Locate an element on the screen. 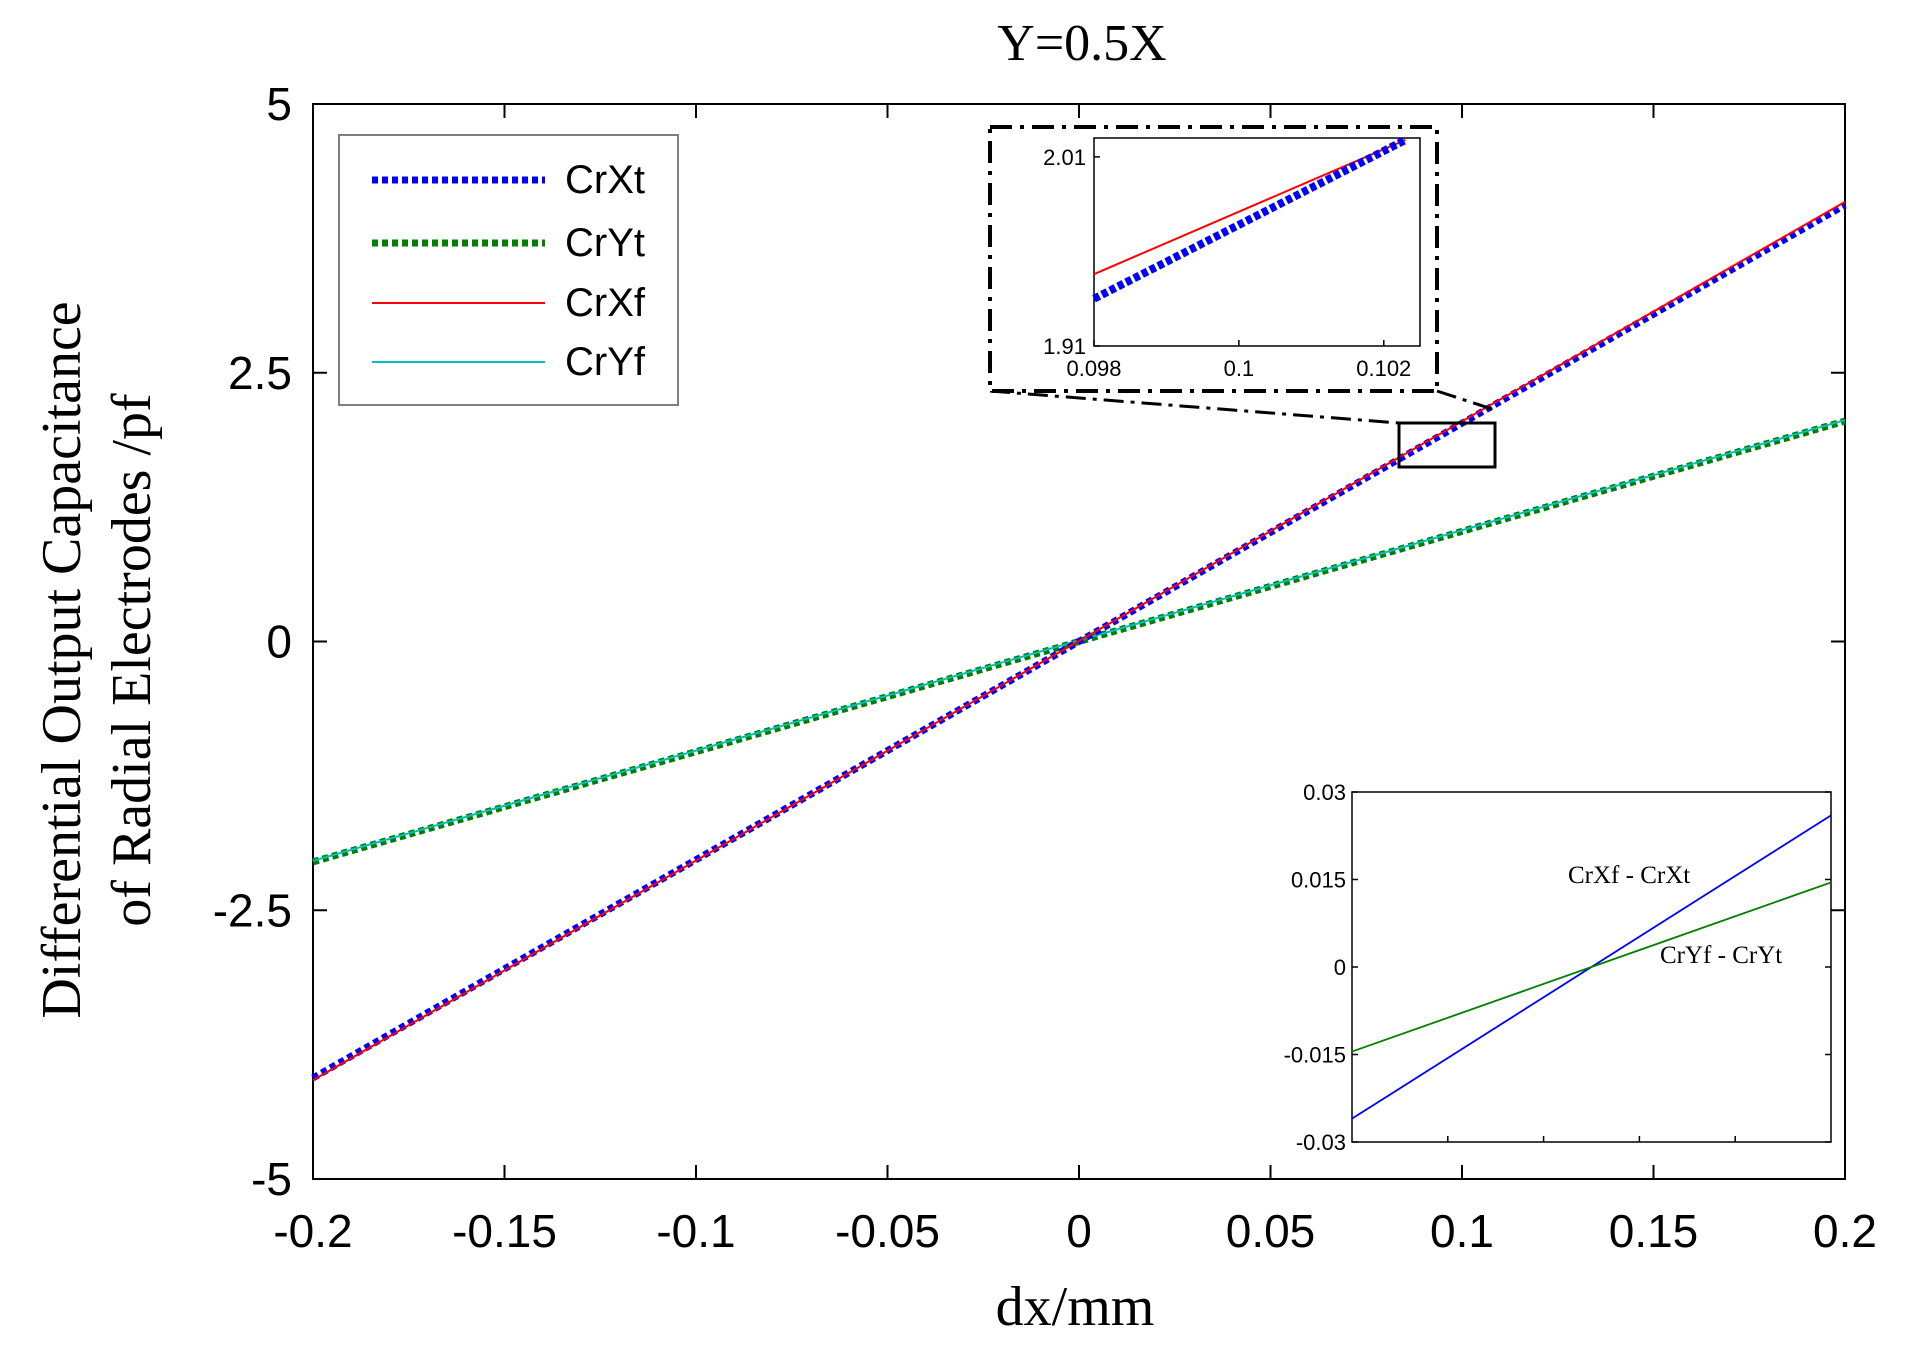 Image resolution: width=1908 pixels, height=1350 pixels. y-tick-label: 5 is located at coordinates (279, 104).